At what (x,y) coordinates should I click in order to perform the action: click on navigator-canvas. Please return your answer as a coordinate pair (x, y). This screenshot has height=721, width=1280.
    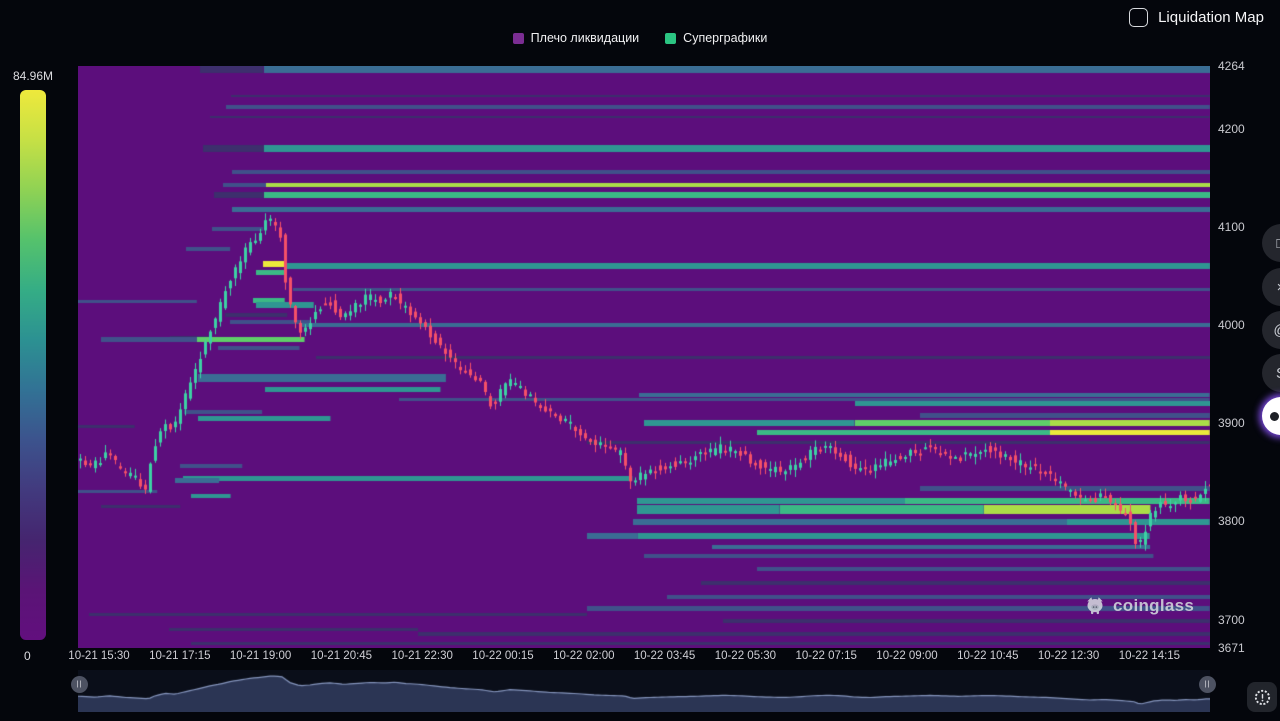
    Looking at the image, I should click on (644, 691).